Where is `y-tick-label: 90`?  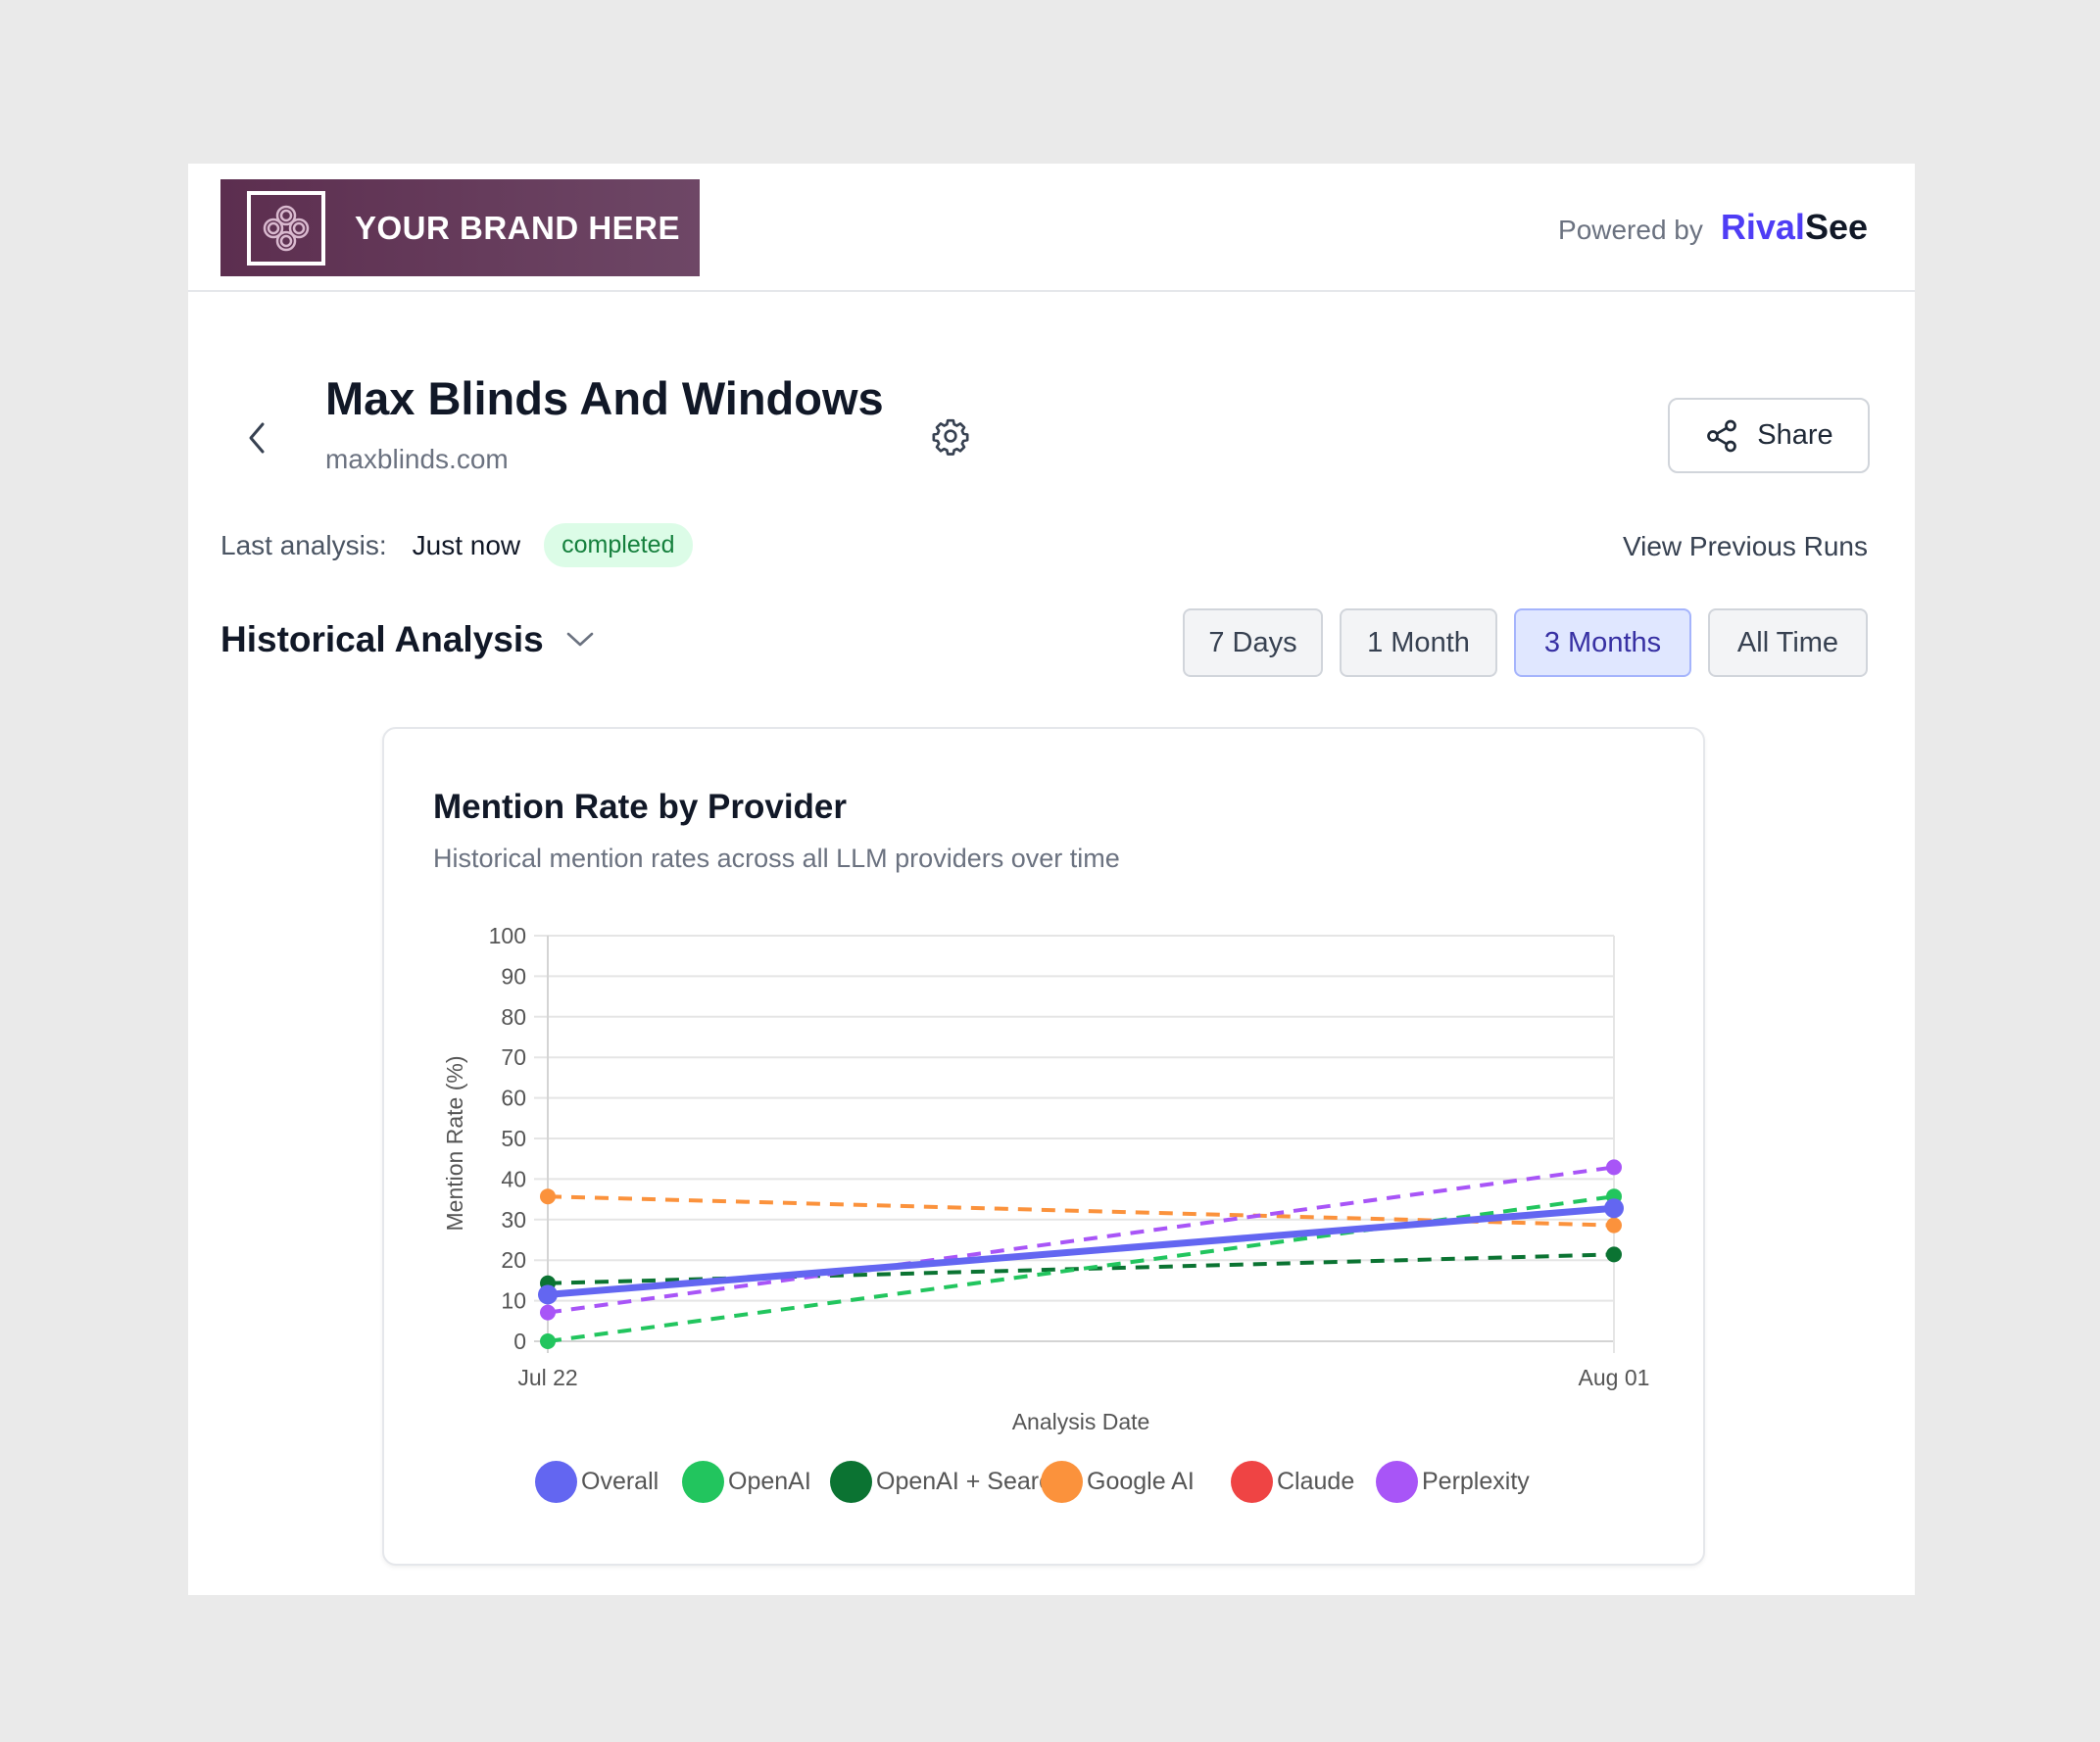
y-tick-label: 90 is located at coordinates (514, 976).